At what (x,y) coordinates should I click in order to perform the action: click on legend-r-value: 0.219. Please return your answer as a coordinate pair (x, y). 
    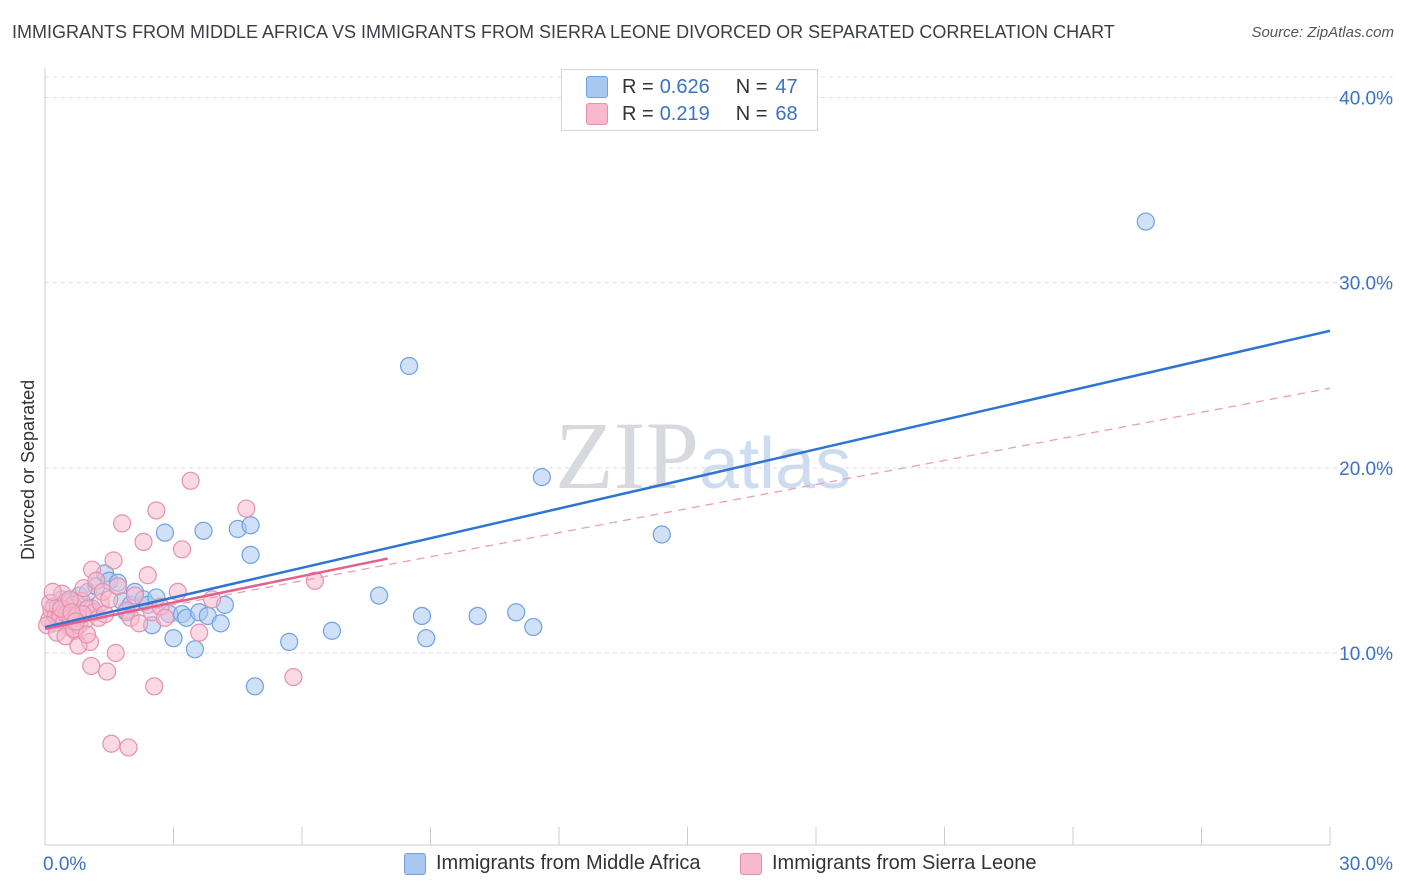
    Looking at the image, I should click on (684, 113).